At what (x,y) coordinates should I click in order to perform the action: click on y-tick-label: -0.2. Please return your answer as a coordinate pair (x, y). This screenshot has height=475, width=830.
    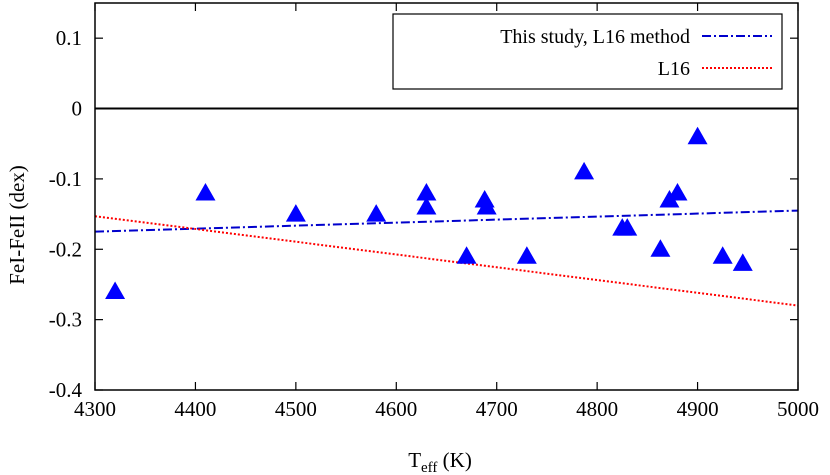
    Looking at the image, I should click on (65, 249).